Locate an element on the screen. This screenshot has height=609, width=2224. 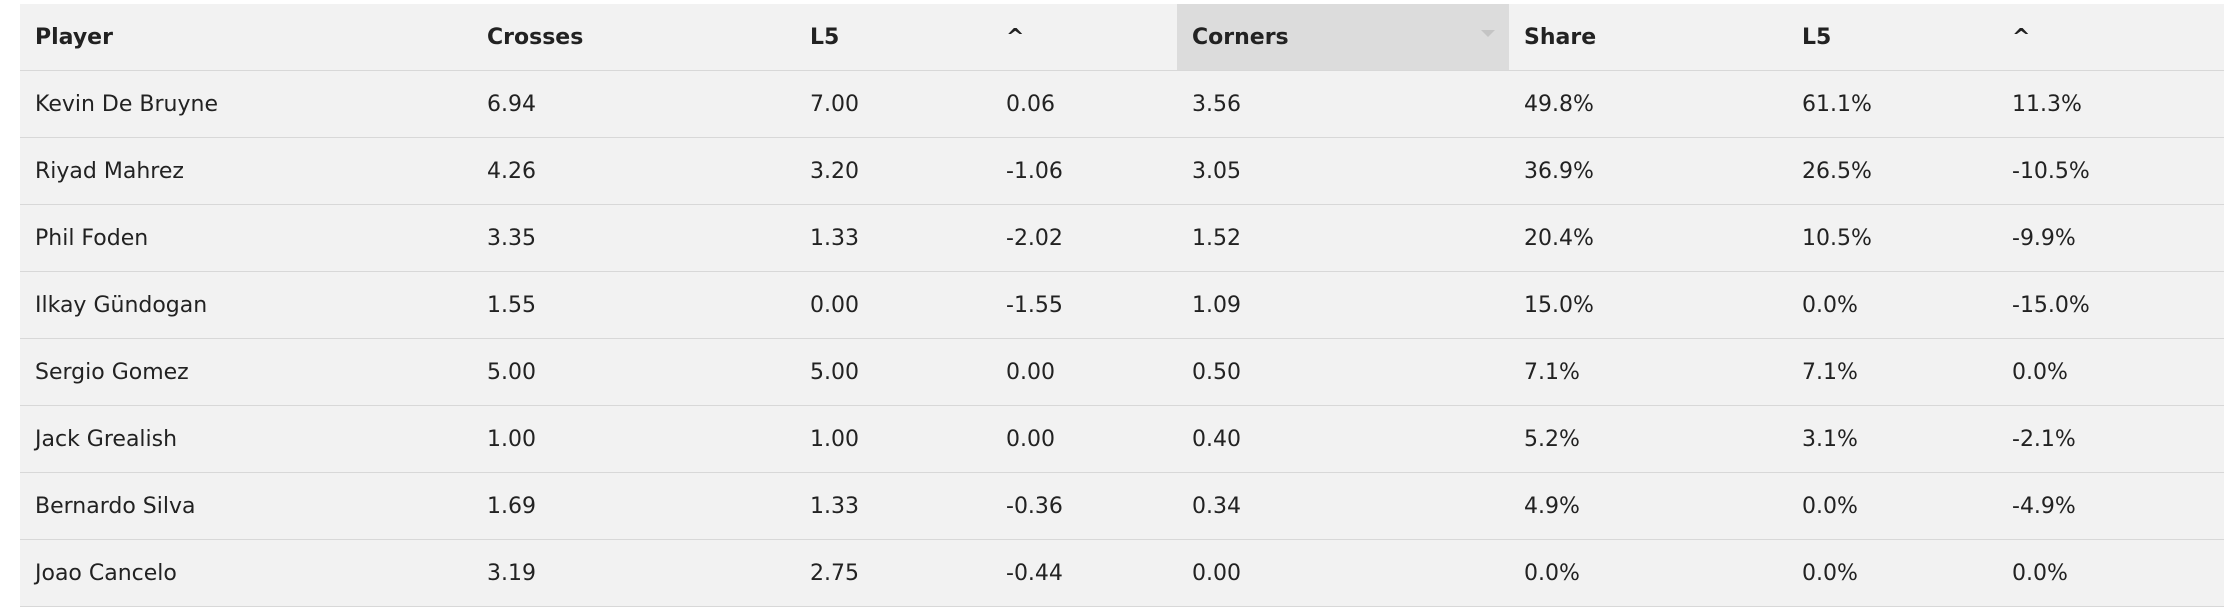
stat-cell: 3.20 is located at coordinates (893, 171).